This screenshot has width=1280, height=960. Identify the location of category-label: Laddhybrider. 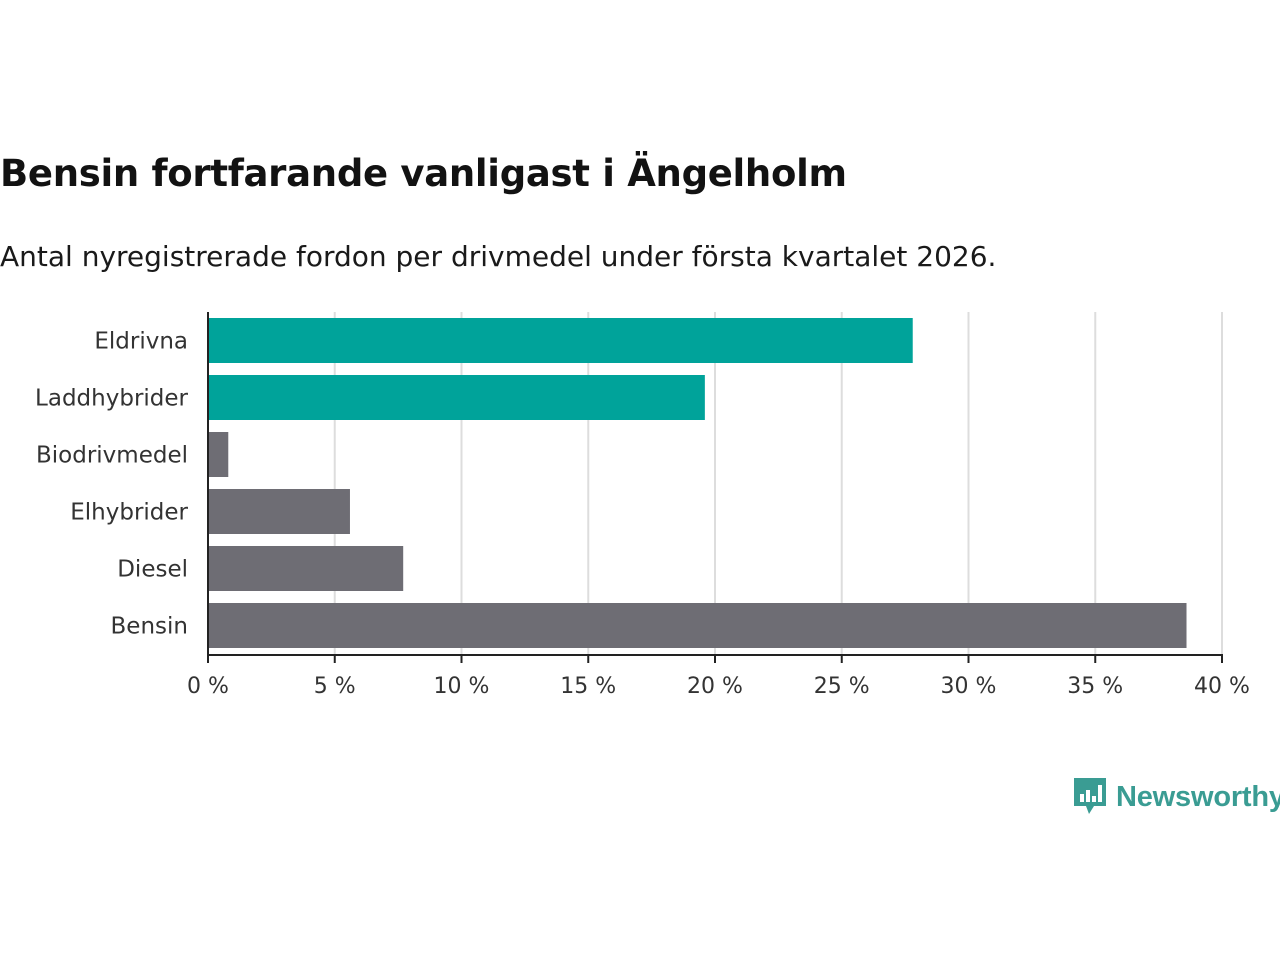
(111, 399).